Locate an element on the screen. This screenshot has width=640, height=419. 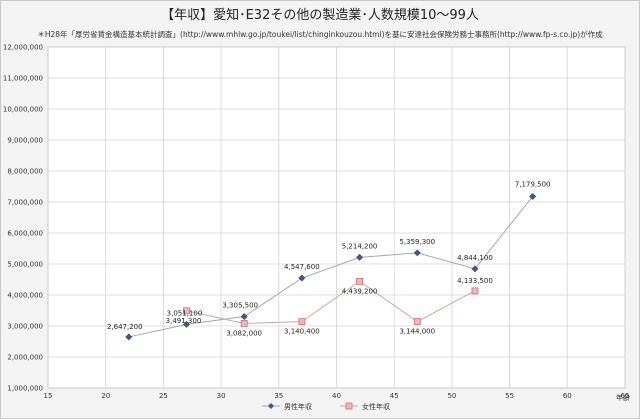
x-axis-label: 年齢 is located at coordinates (623, 397).